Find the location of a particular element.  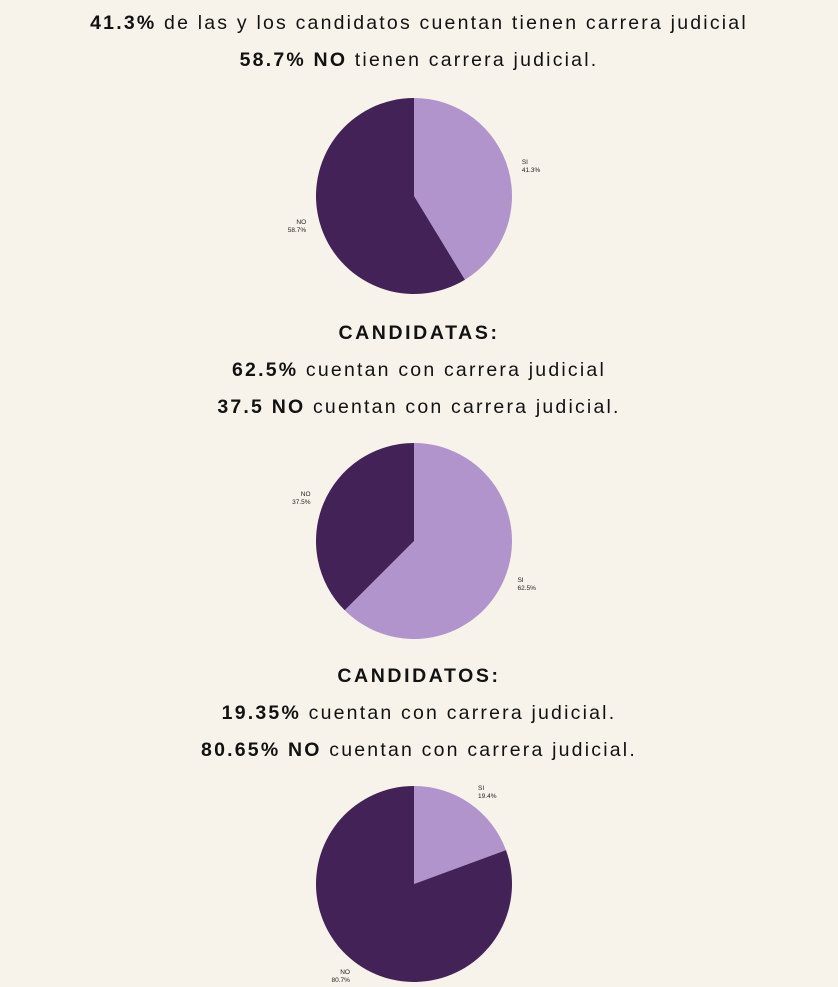

pie-label-no-value: 58.7% is located at coordinates (297, 230).